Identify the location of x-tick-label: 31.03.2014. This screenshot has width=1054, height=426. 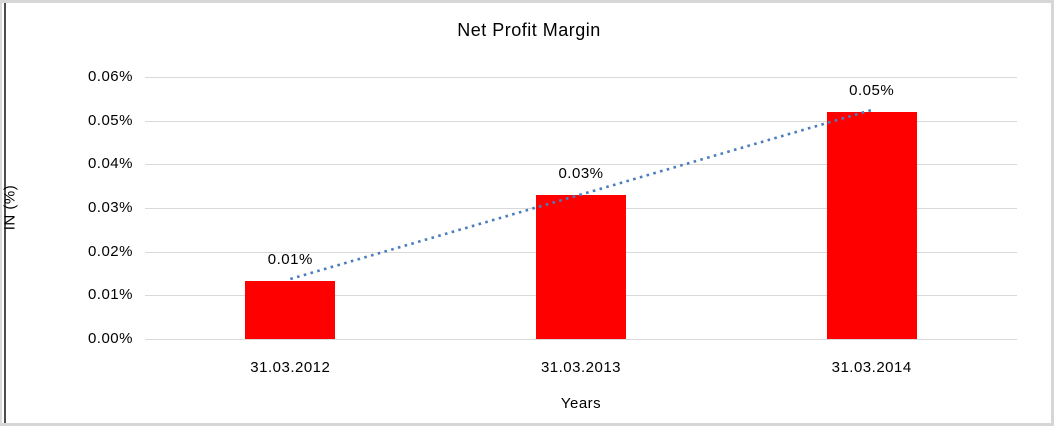
(871, 367).